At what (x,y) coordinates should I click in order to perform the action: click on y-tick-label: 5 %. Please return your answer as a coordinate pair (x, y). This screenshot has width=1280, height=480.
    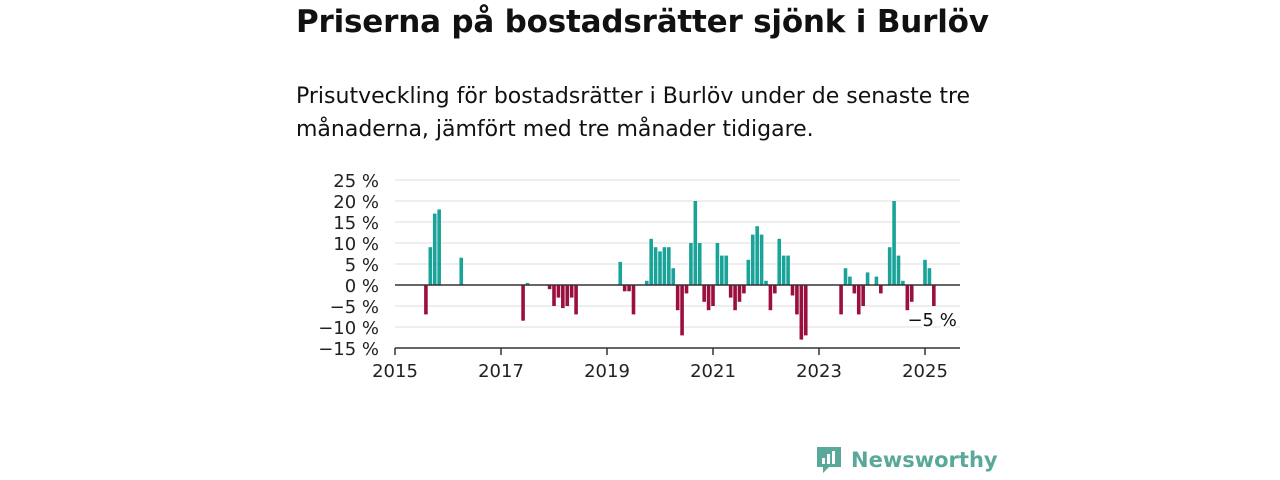
    Looking at the image, I should click on (362, 265).